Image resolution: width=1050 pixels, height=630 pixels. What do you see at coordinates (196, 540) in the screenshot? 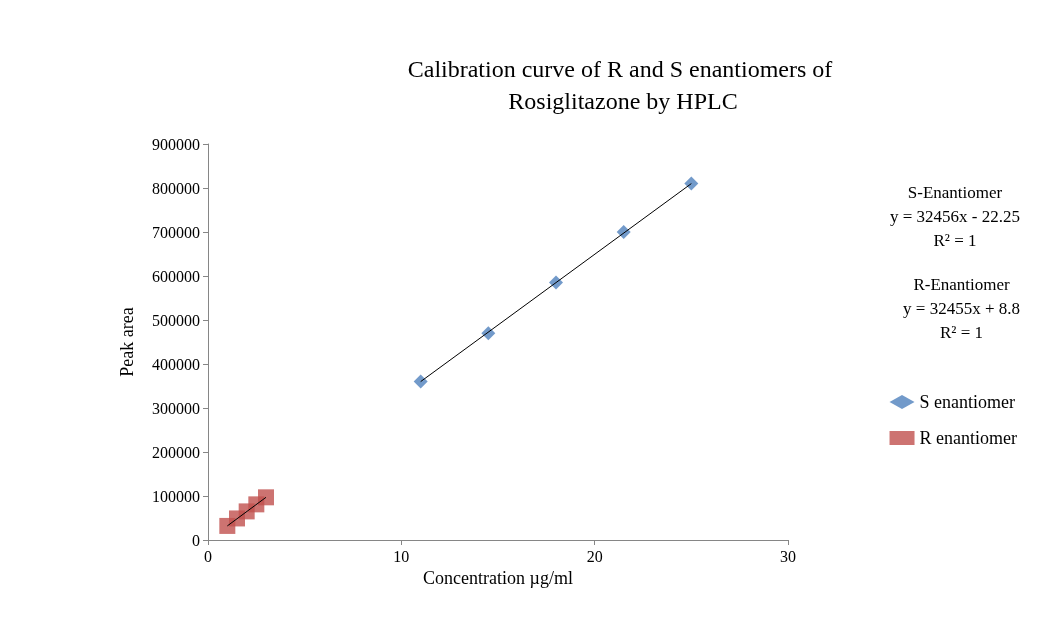
I see `y-tick-label: 0` at bounding box center [196, 540].